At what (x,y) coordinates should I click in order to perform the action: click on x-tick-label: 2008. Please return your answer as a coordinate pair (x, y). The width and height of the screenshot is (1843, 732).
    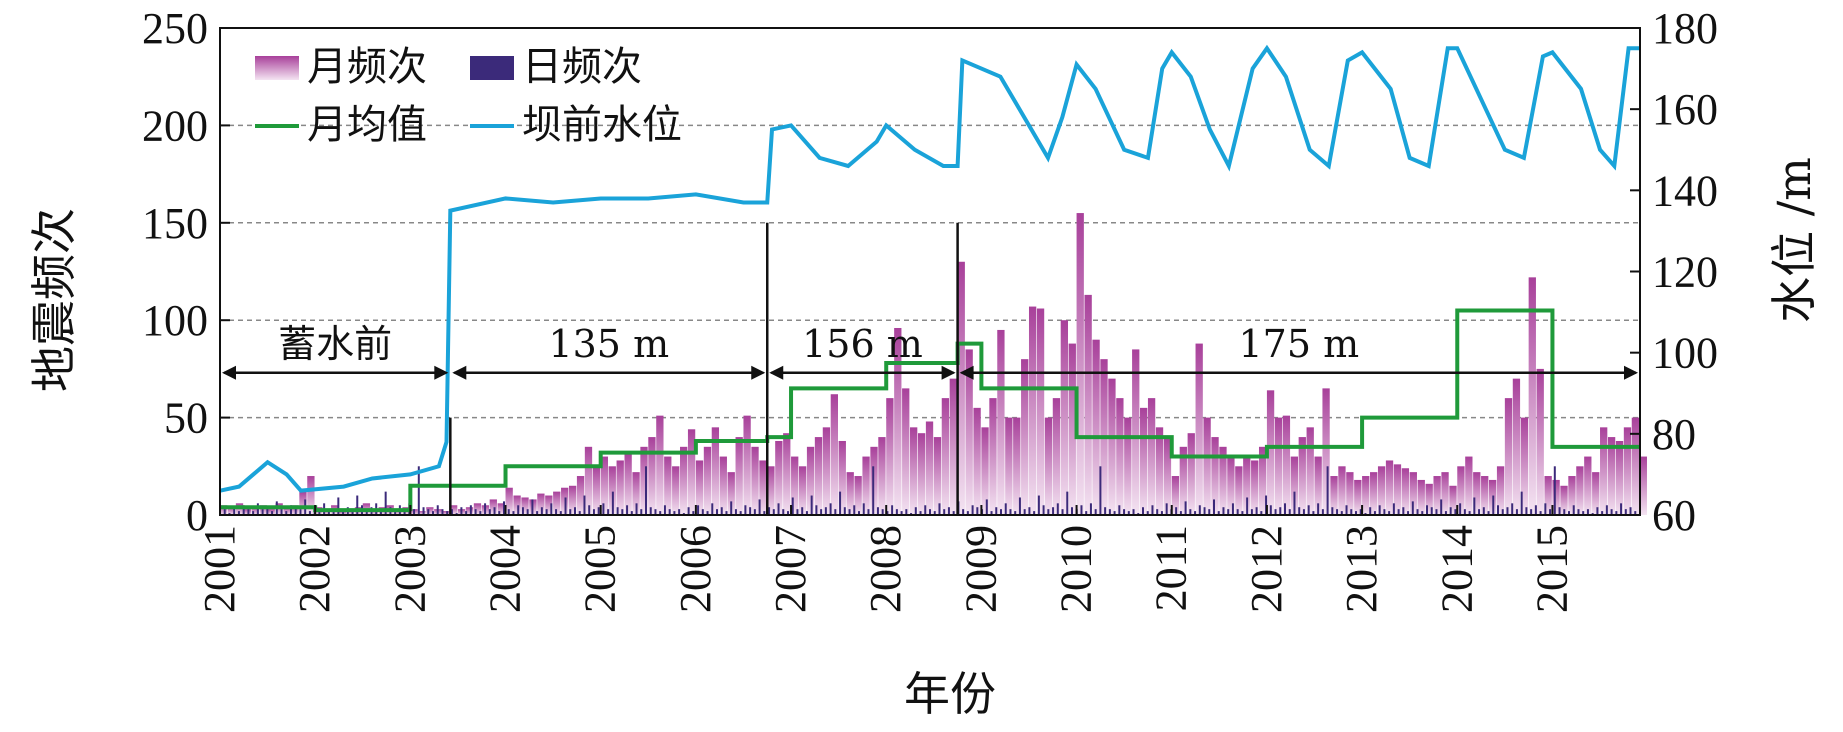
    Looking at the image, I should click on (885, 569).